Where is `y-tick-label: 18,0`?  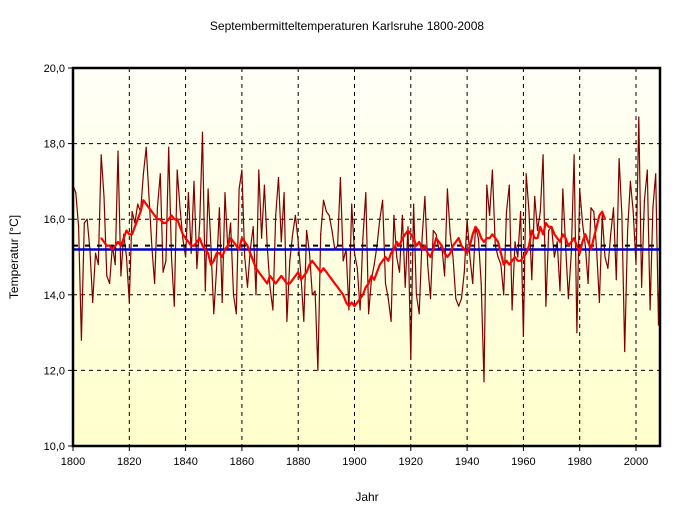 y-tick-label: 18,0 is located at coordinates (54, 145).